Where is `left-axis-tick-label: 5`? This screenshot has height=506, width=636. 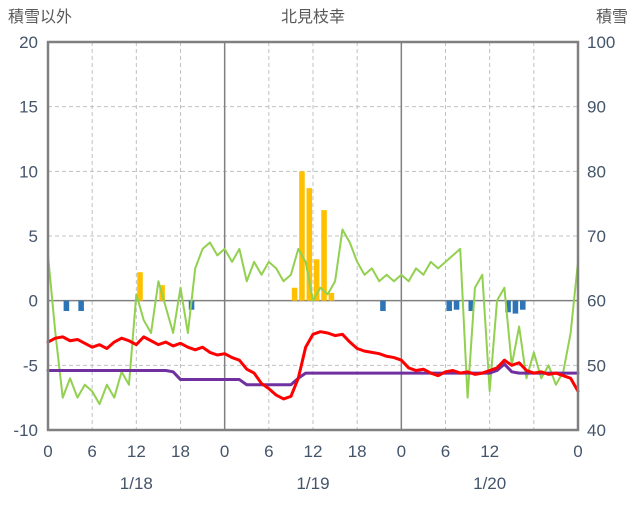 left-axis-tick-label: 5 is located at coordinates (33, 236).